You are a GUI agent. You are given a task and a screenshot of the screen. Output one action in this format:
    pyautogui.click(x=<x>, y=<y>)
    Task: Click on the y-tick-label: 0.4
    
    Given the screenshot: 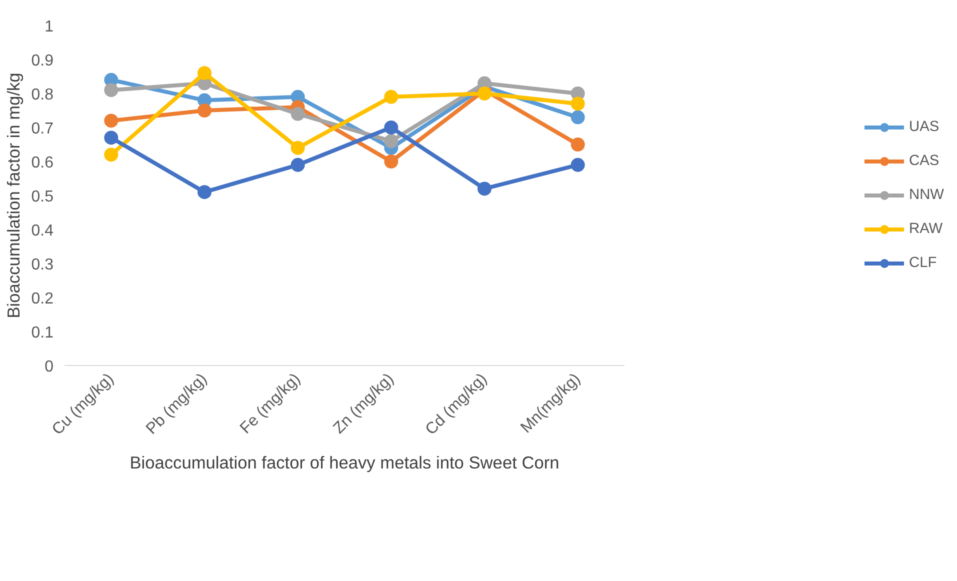 What is the action you would take?
    pyautogui.click(x=42, y=231)
    